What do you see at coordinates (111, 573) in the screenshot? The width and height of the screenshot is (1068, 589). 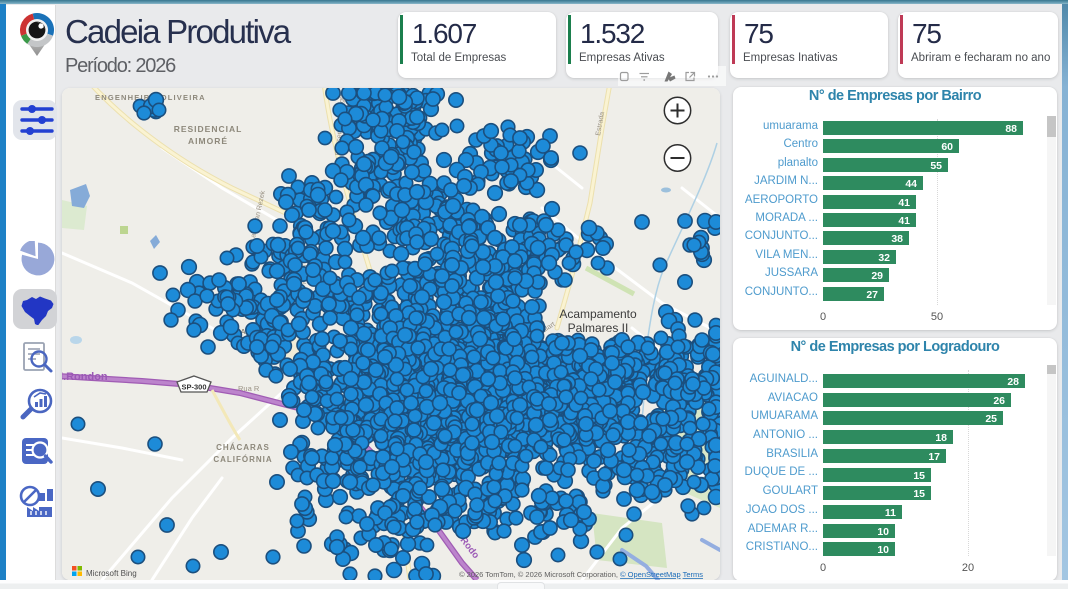 I see `svg-text: Microsoft Bing` at bounding box center [111, 573].